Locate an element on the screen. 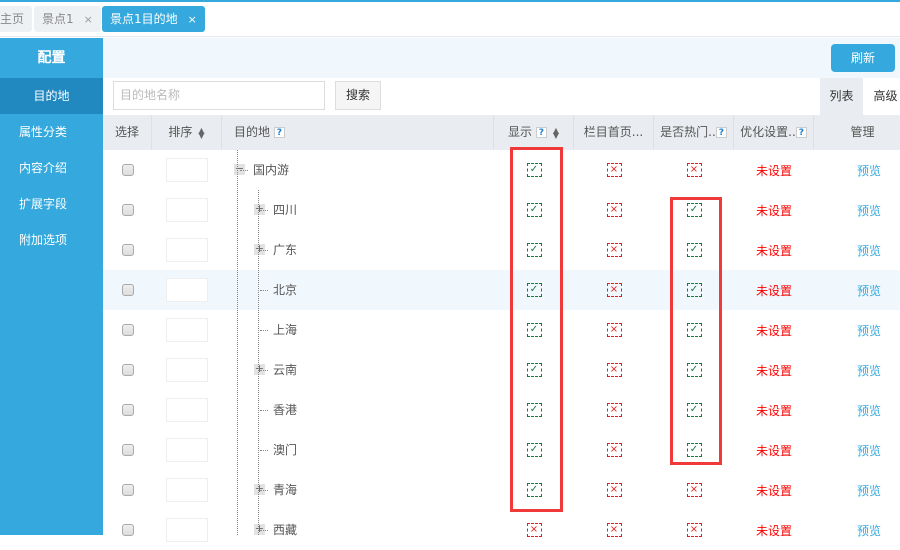 The height and width of the screenshot is (550, 900). search-button: 搜索 is located at coordinates (358, 95).